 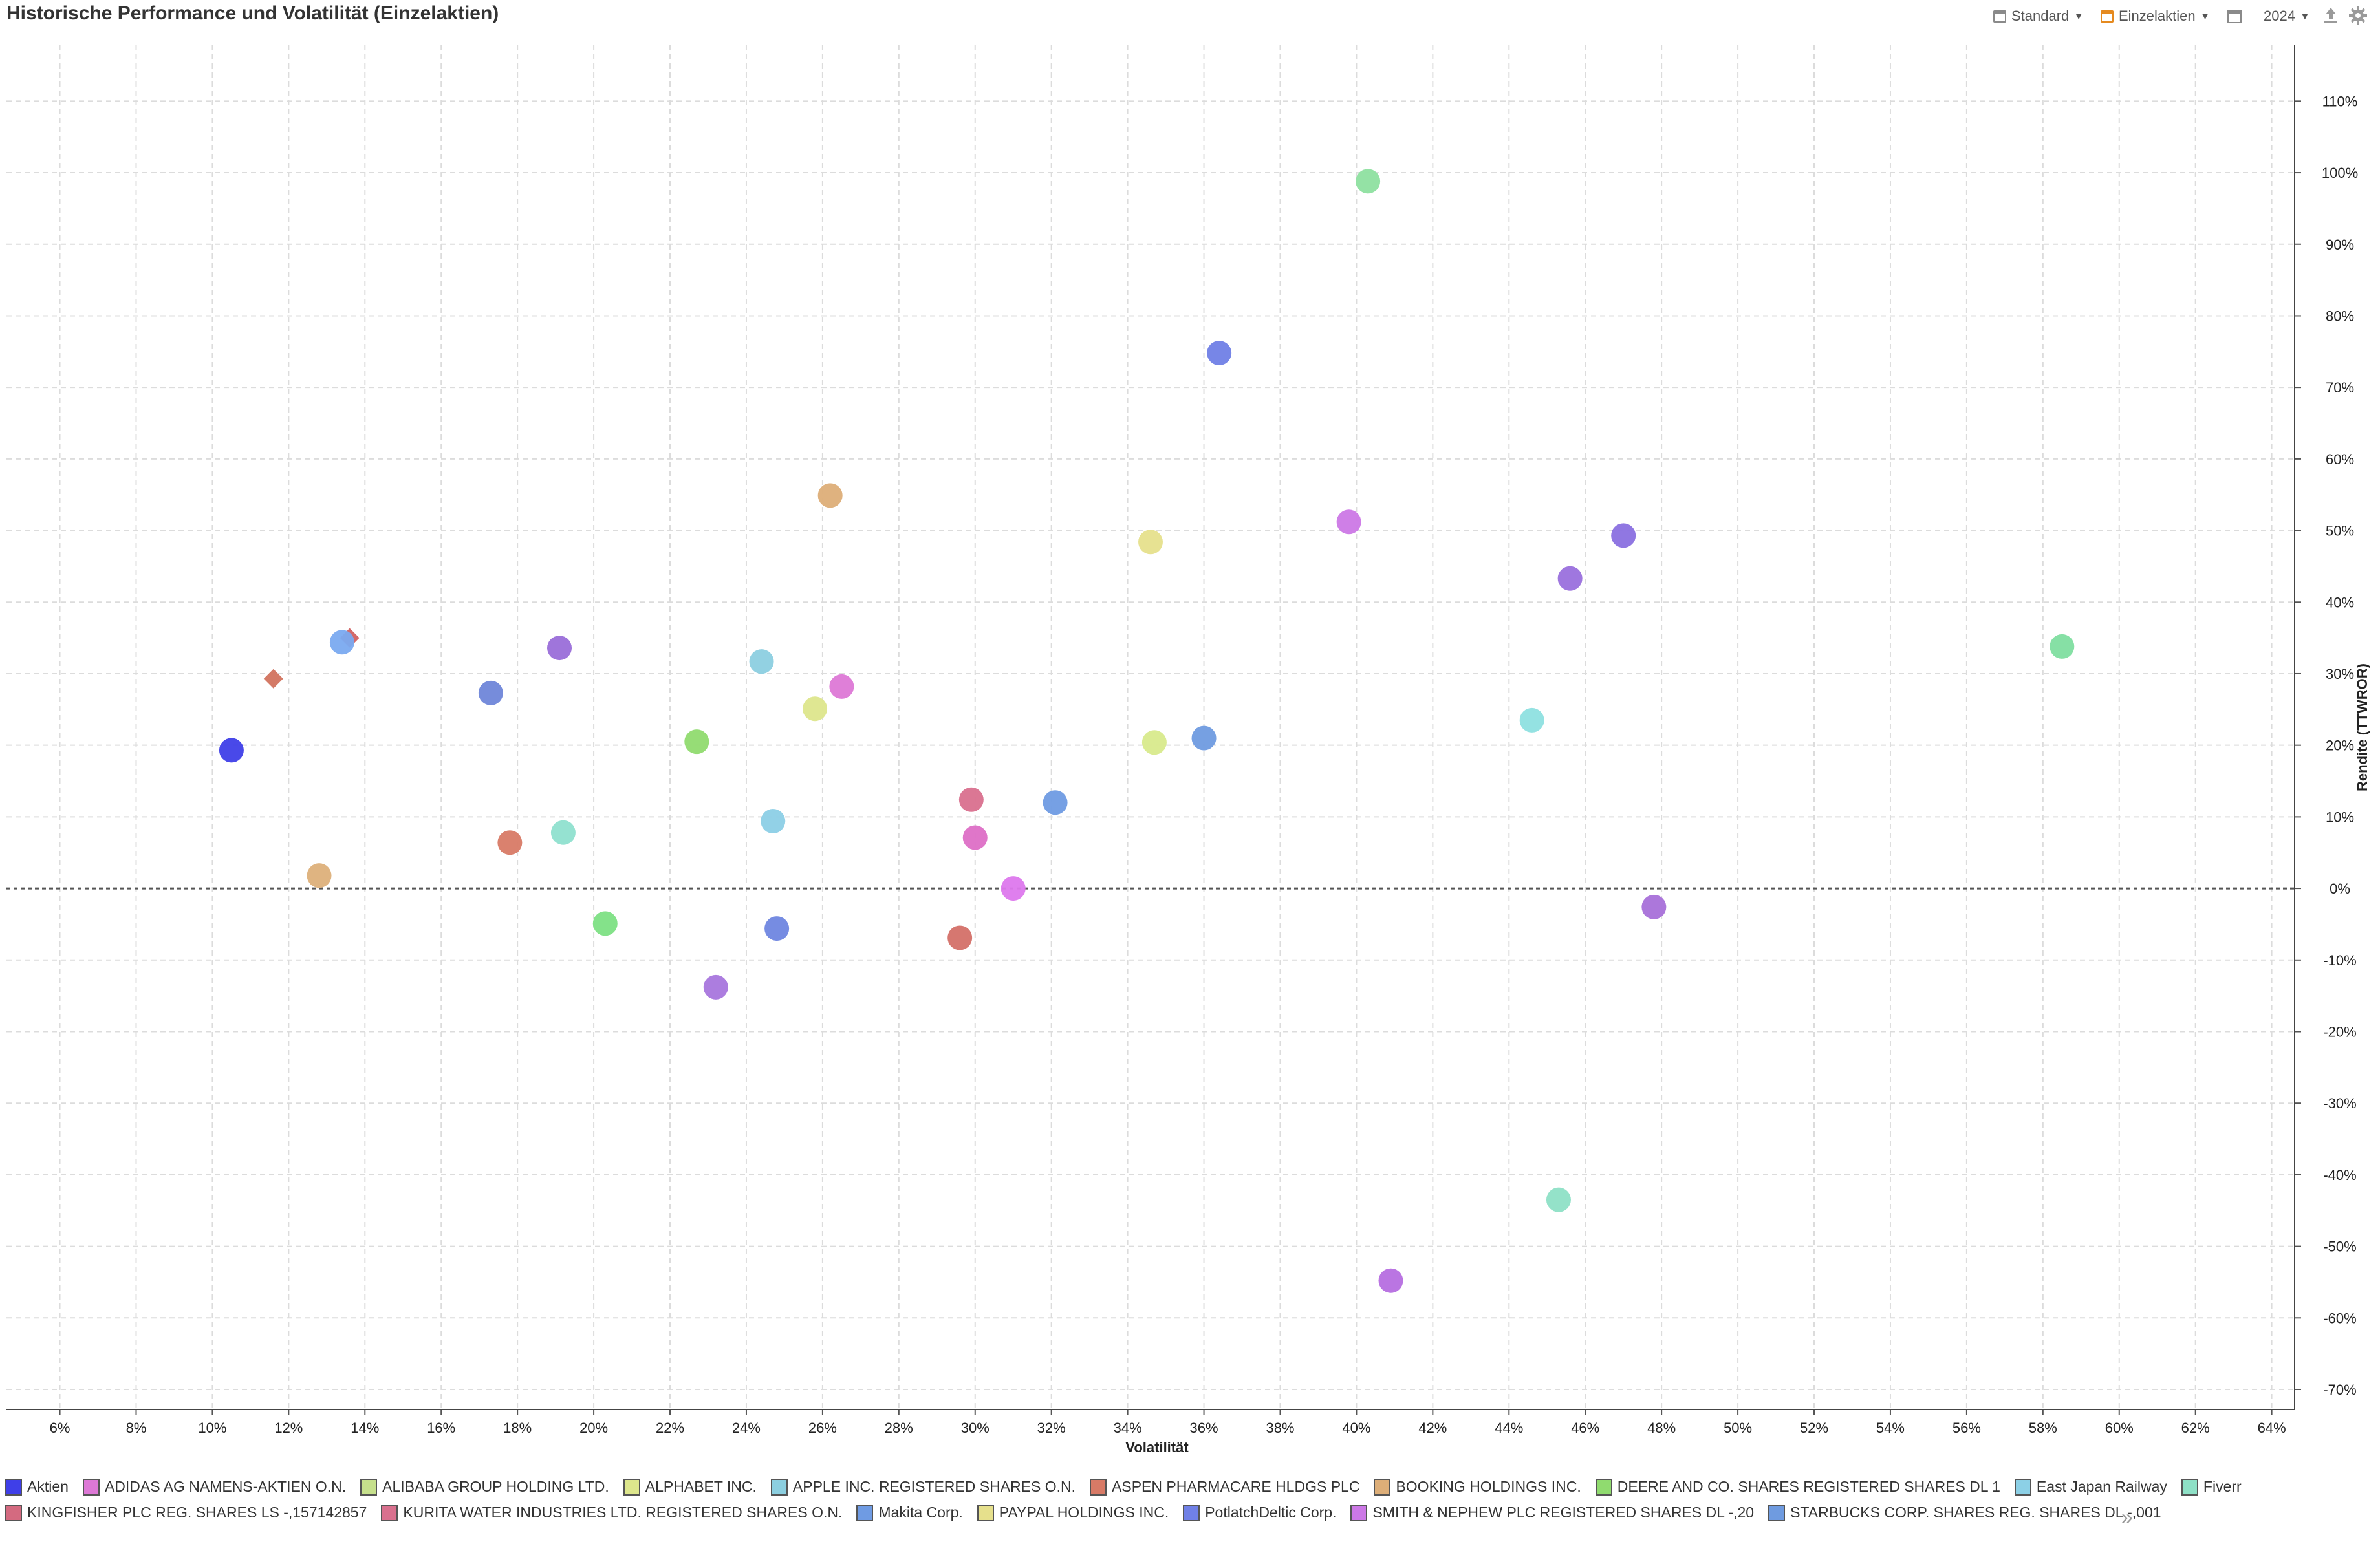 I want to click on legend-item: APPLE INC. REGISTERED SHARES O.N., so click(x=923, y=1487).